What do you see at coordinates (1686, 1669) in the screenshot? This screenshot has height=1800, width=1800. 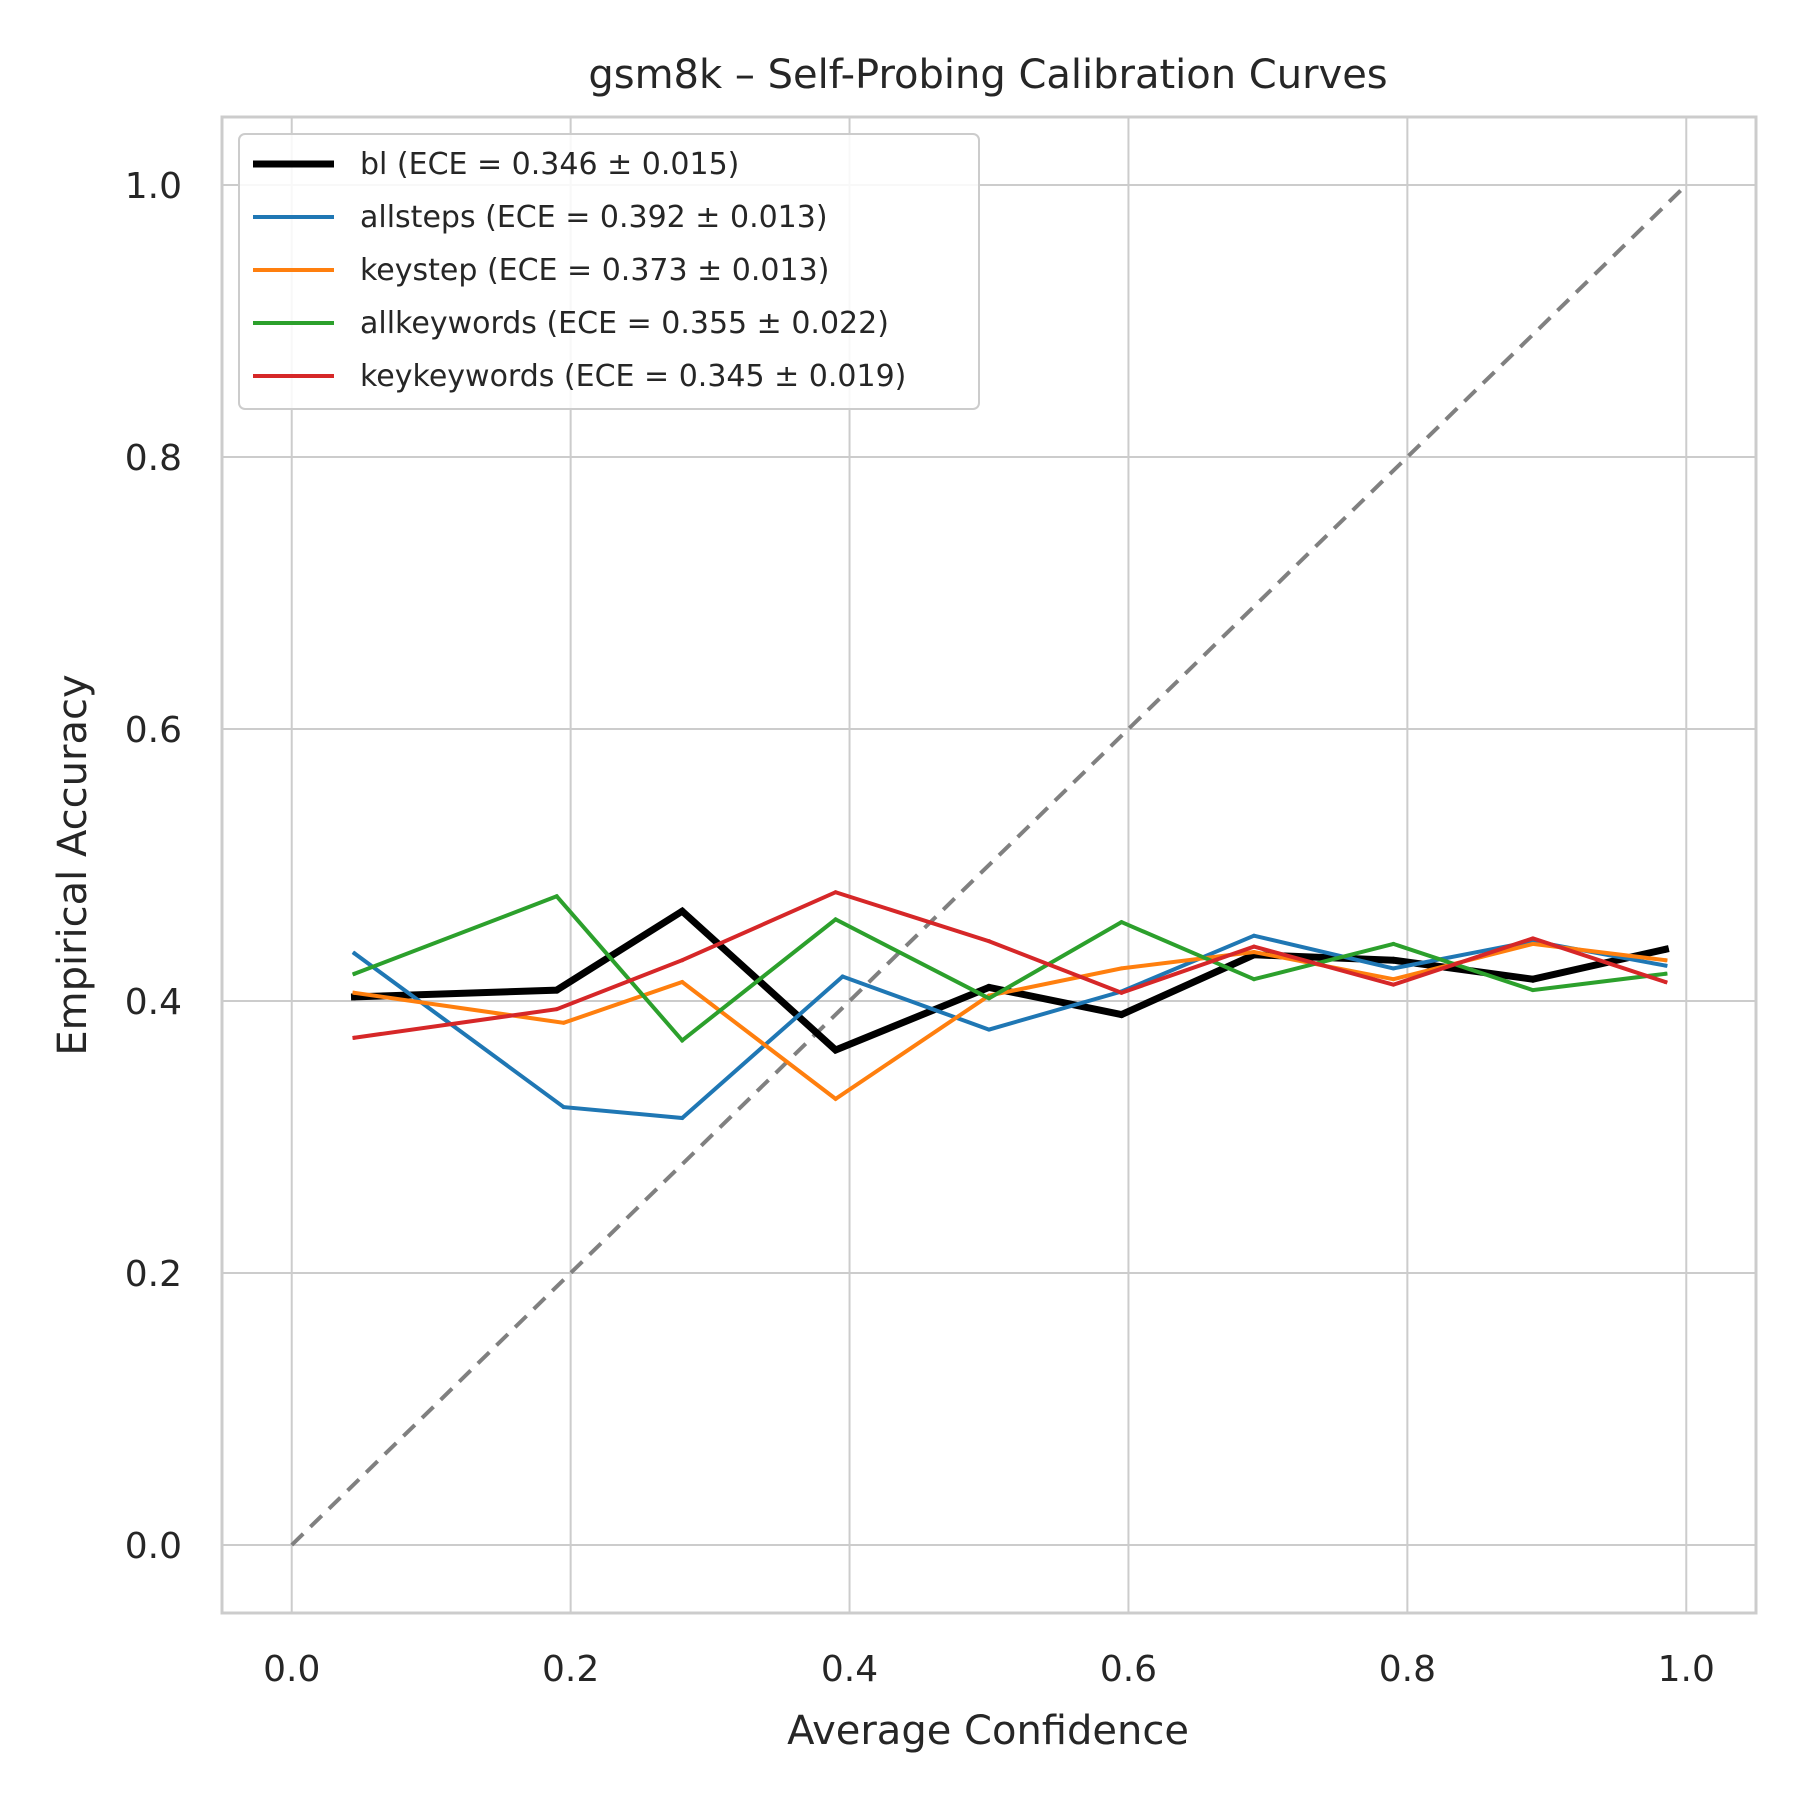 I see `x-tick-label: 1.0` at bounding box center [1686, 1669].